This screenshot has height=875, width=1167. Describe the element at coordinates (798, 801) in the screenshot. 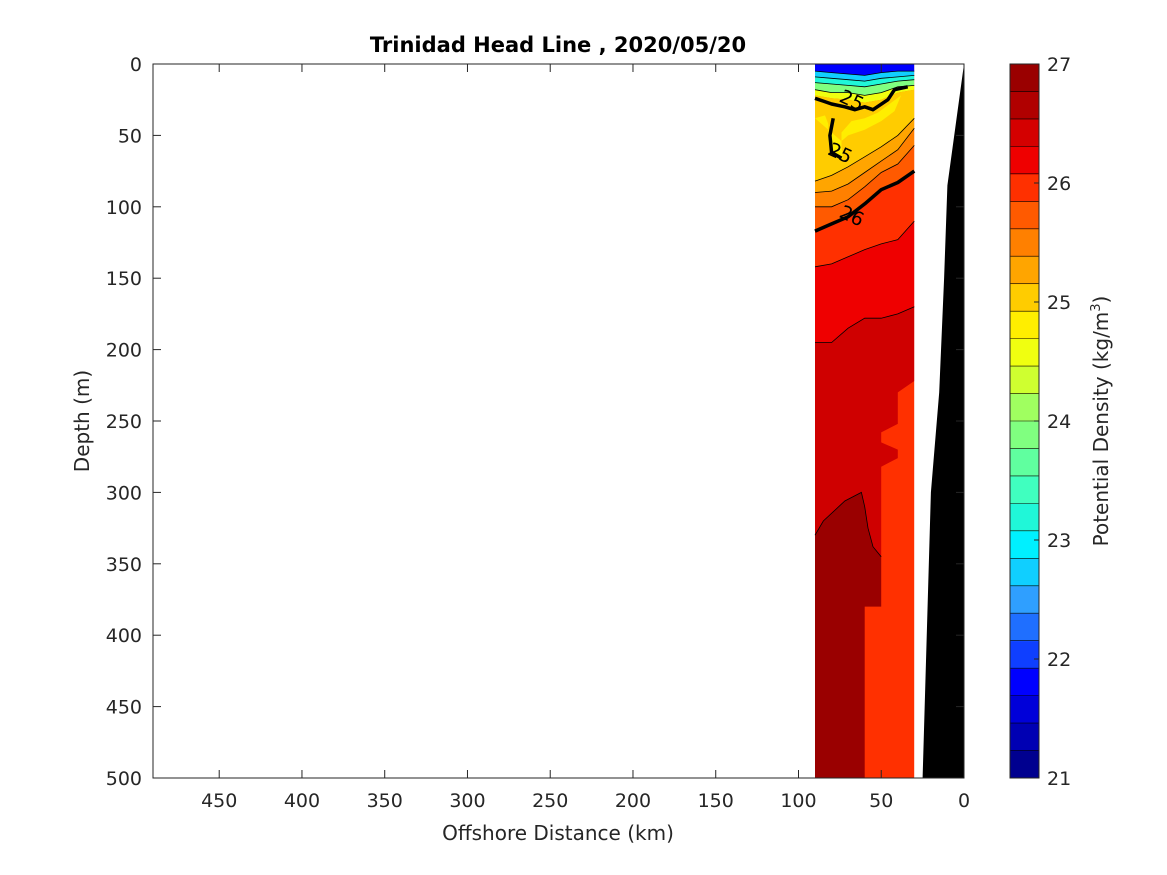

I see `x-tick-label: 100` at that location.